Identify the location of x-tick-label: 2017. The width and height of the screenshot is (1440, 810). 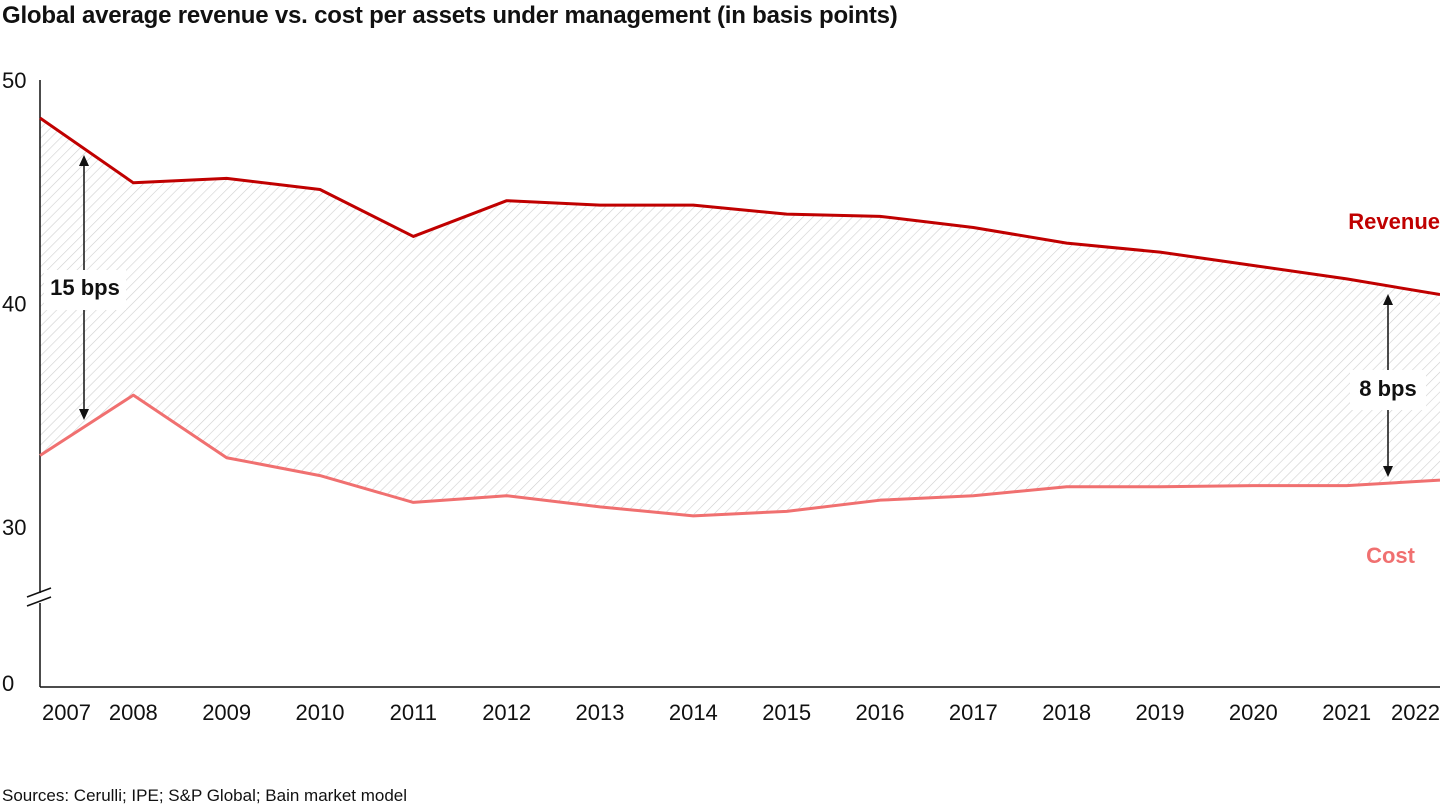
(973, 712).